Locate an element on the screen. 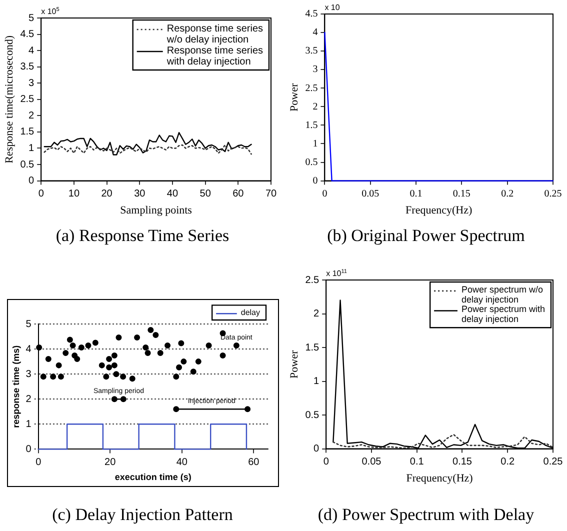 This screenshot has width=567, height=531. y-axis-title: Power is located at coordinates (294, 364).